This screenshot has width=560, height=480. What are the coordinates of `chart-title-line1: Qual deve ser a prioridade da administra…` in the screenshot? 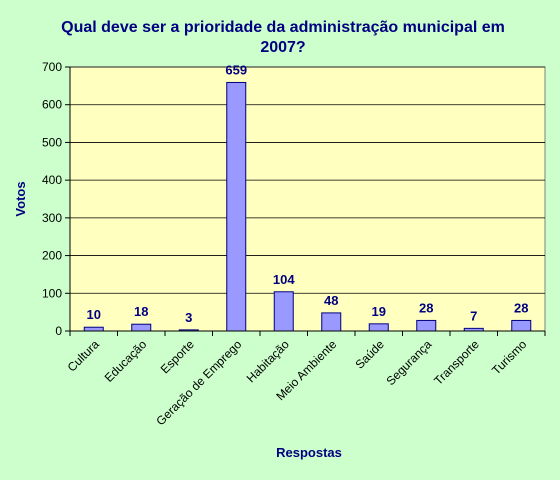 It's located at (283, 27).